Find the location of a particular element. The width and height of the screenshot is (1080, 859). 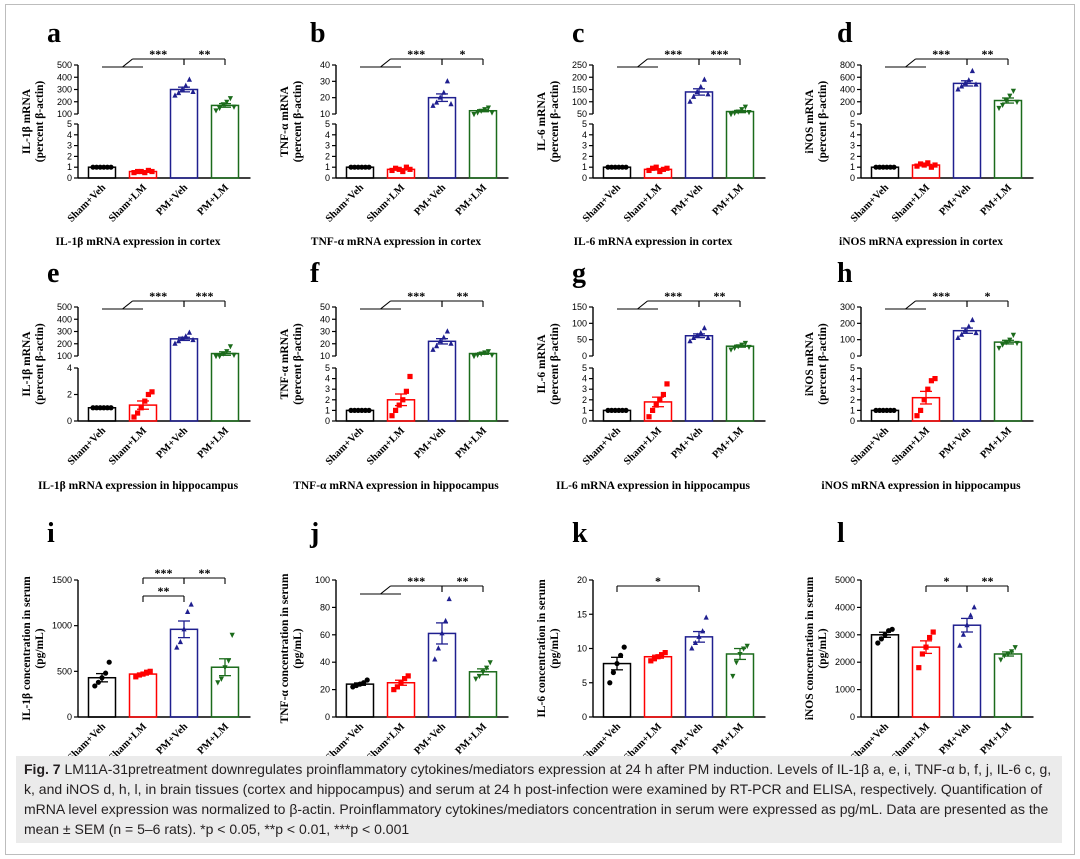

y-tick-label: 15 is located at coordinates (582, 614).